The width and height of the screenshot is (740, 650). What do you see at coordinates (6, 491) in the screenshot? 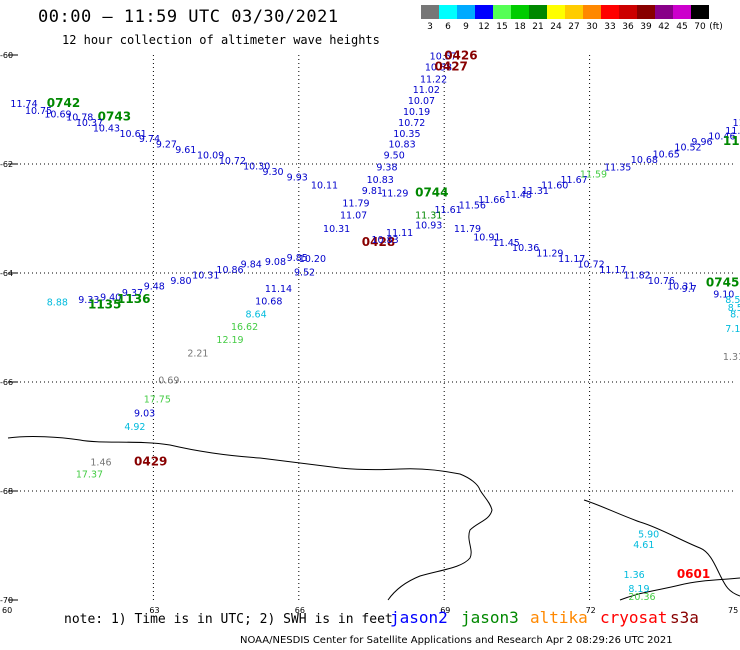
I see `latitude-label: -68` at bounding box center [6, 491].